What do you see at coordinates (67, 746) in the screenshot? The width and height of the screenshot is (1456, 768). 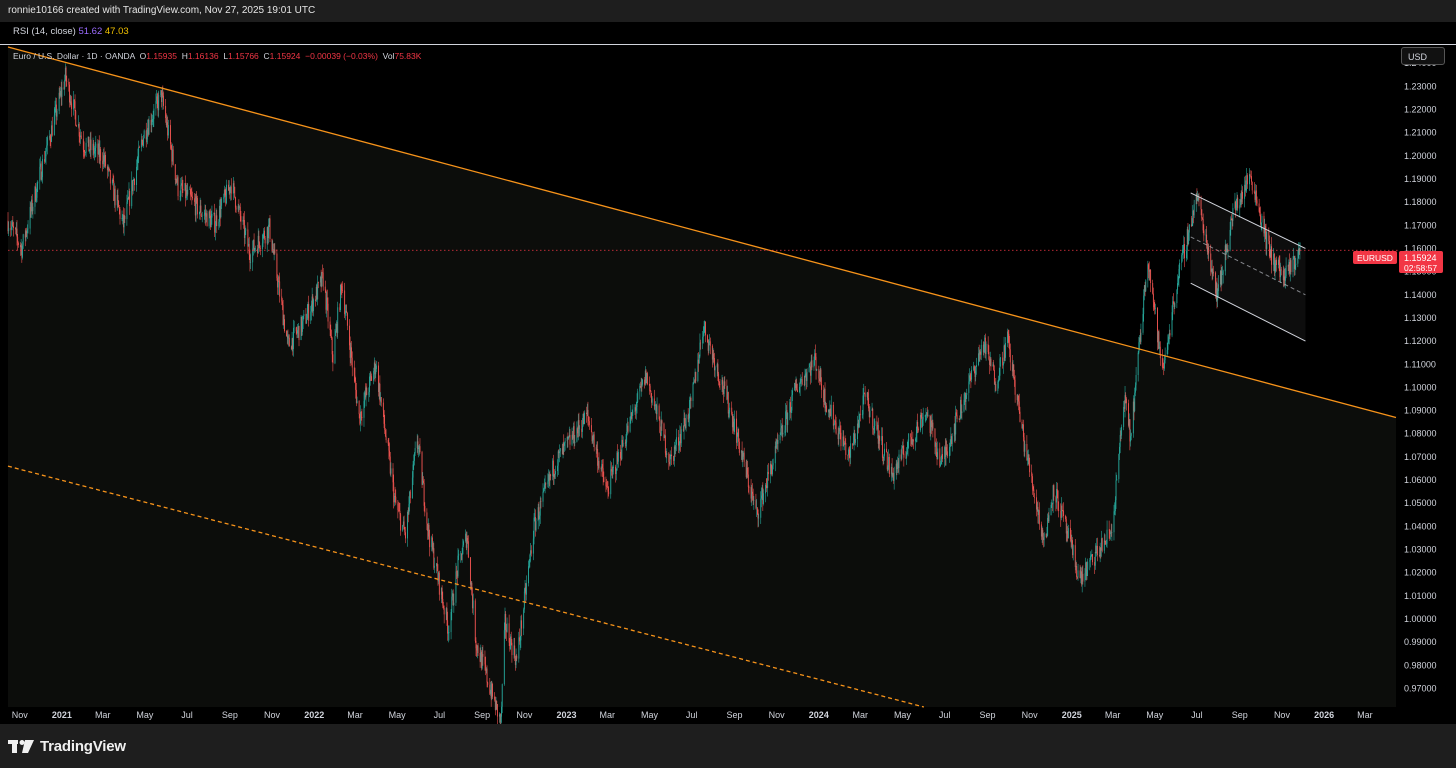 I see `tradingview-logo: TradingView` at bounding box center [67, 746].